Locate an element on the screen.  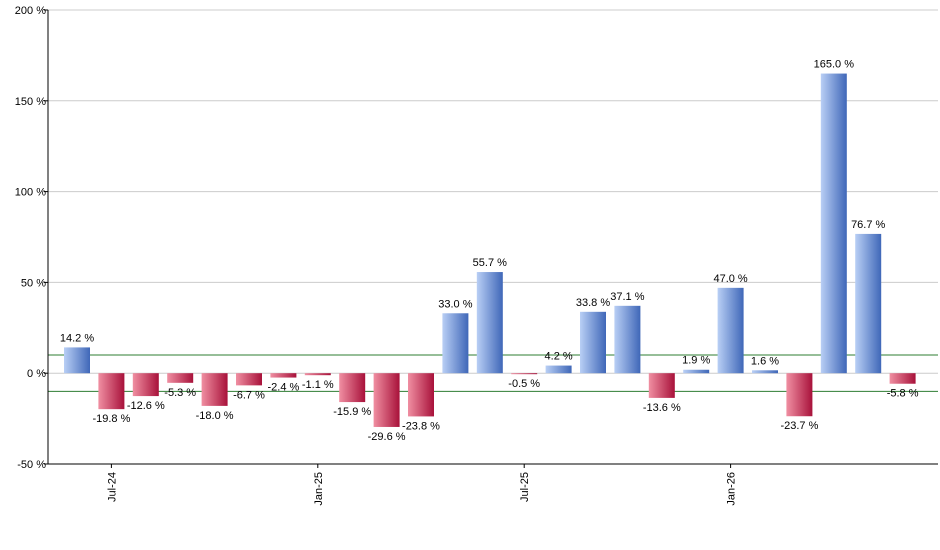
bar-value-label: -1.1 % is located at coordinates (318, 385).